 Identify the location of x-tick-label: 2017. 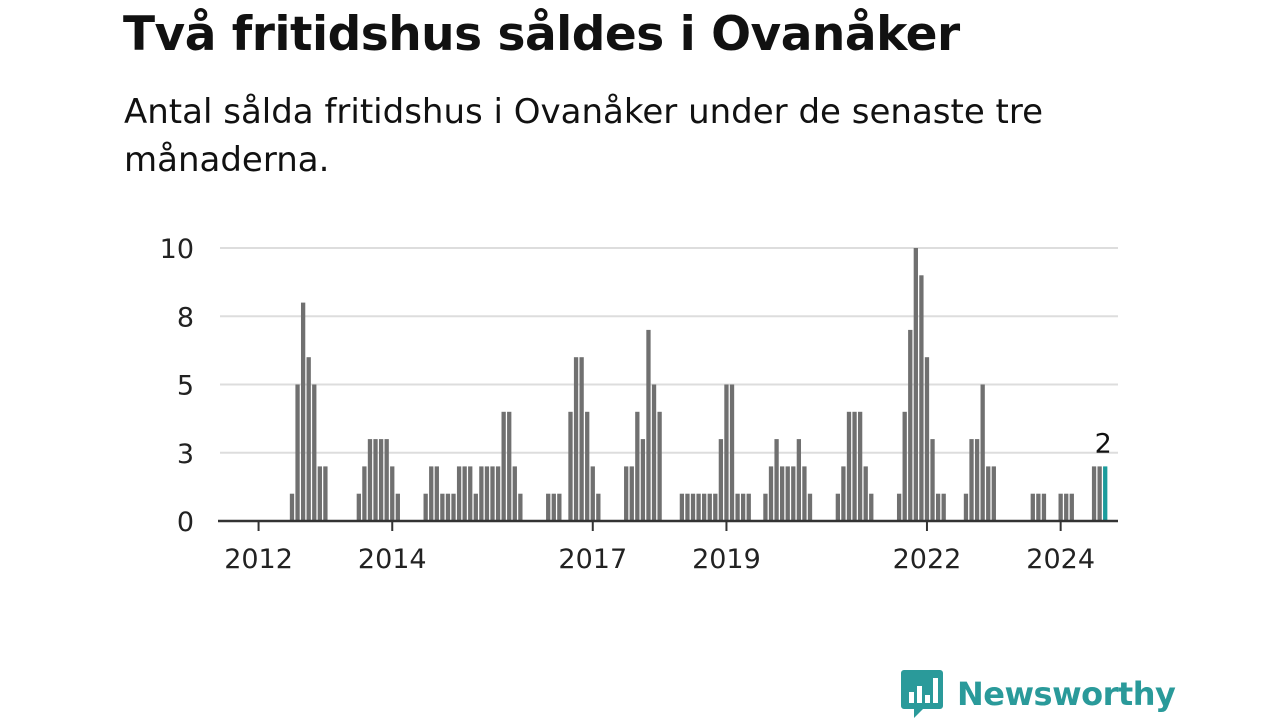
(592, 559).